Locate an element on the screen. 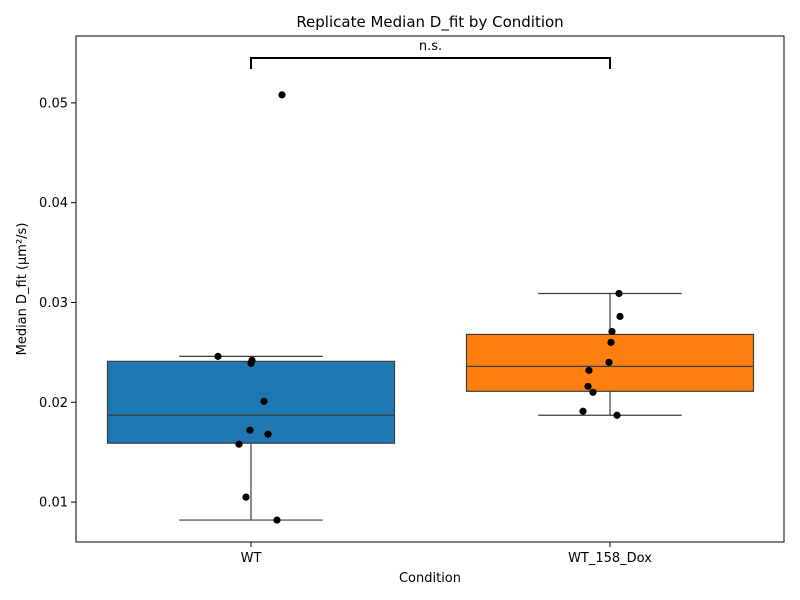 Image resolution: width=800 pixels, height=600 pixels. box-WT is located at coordinates (251, 438).